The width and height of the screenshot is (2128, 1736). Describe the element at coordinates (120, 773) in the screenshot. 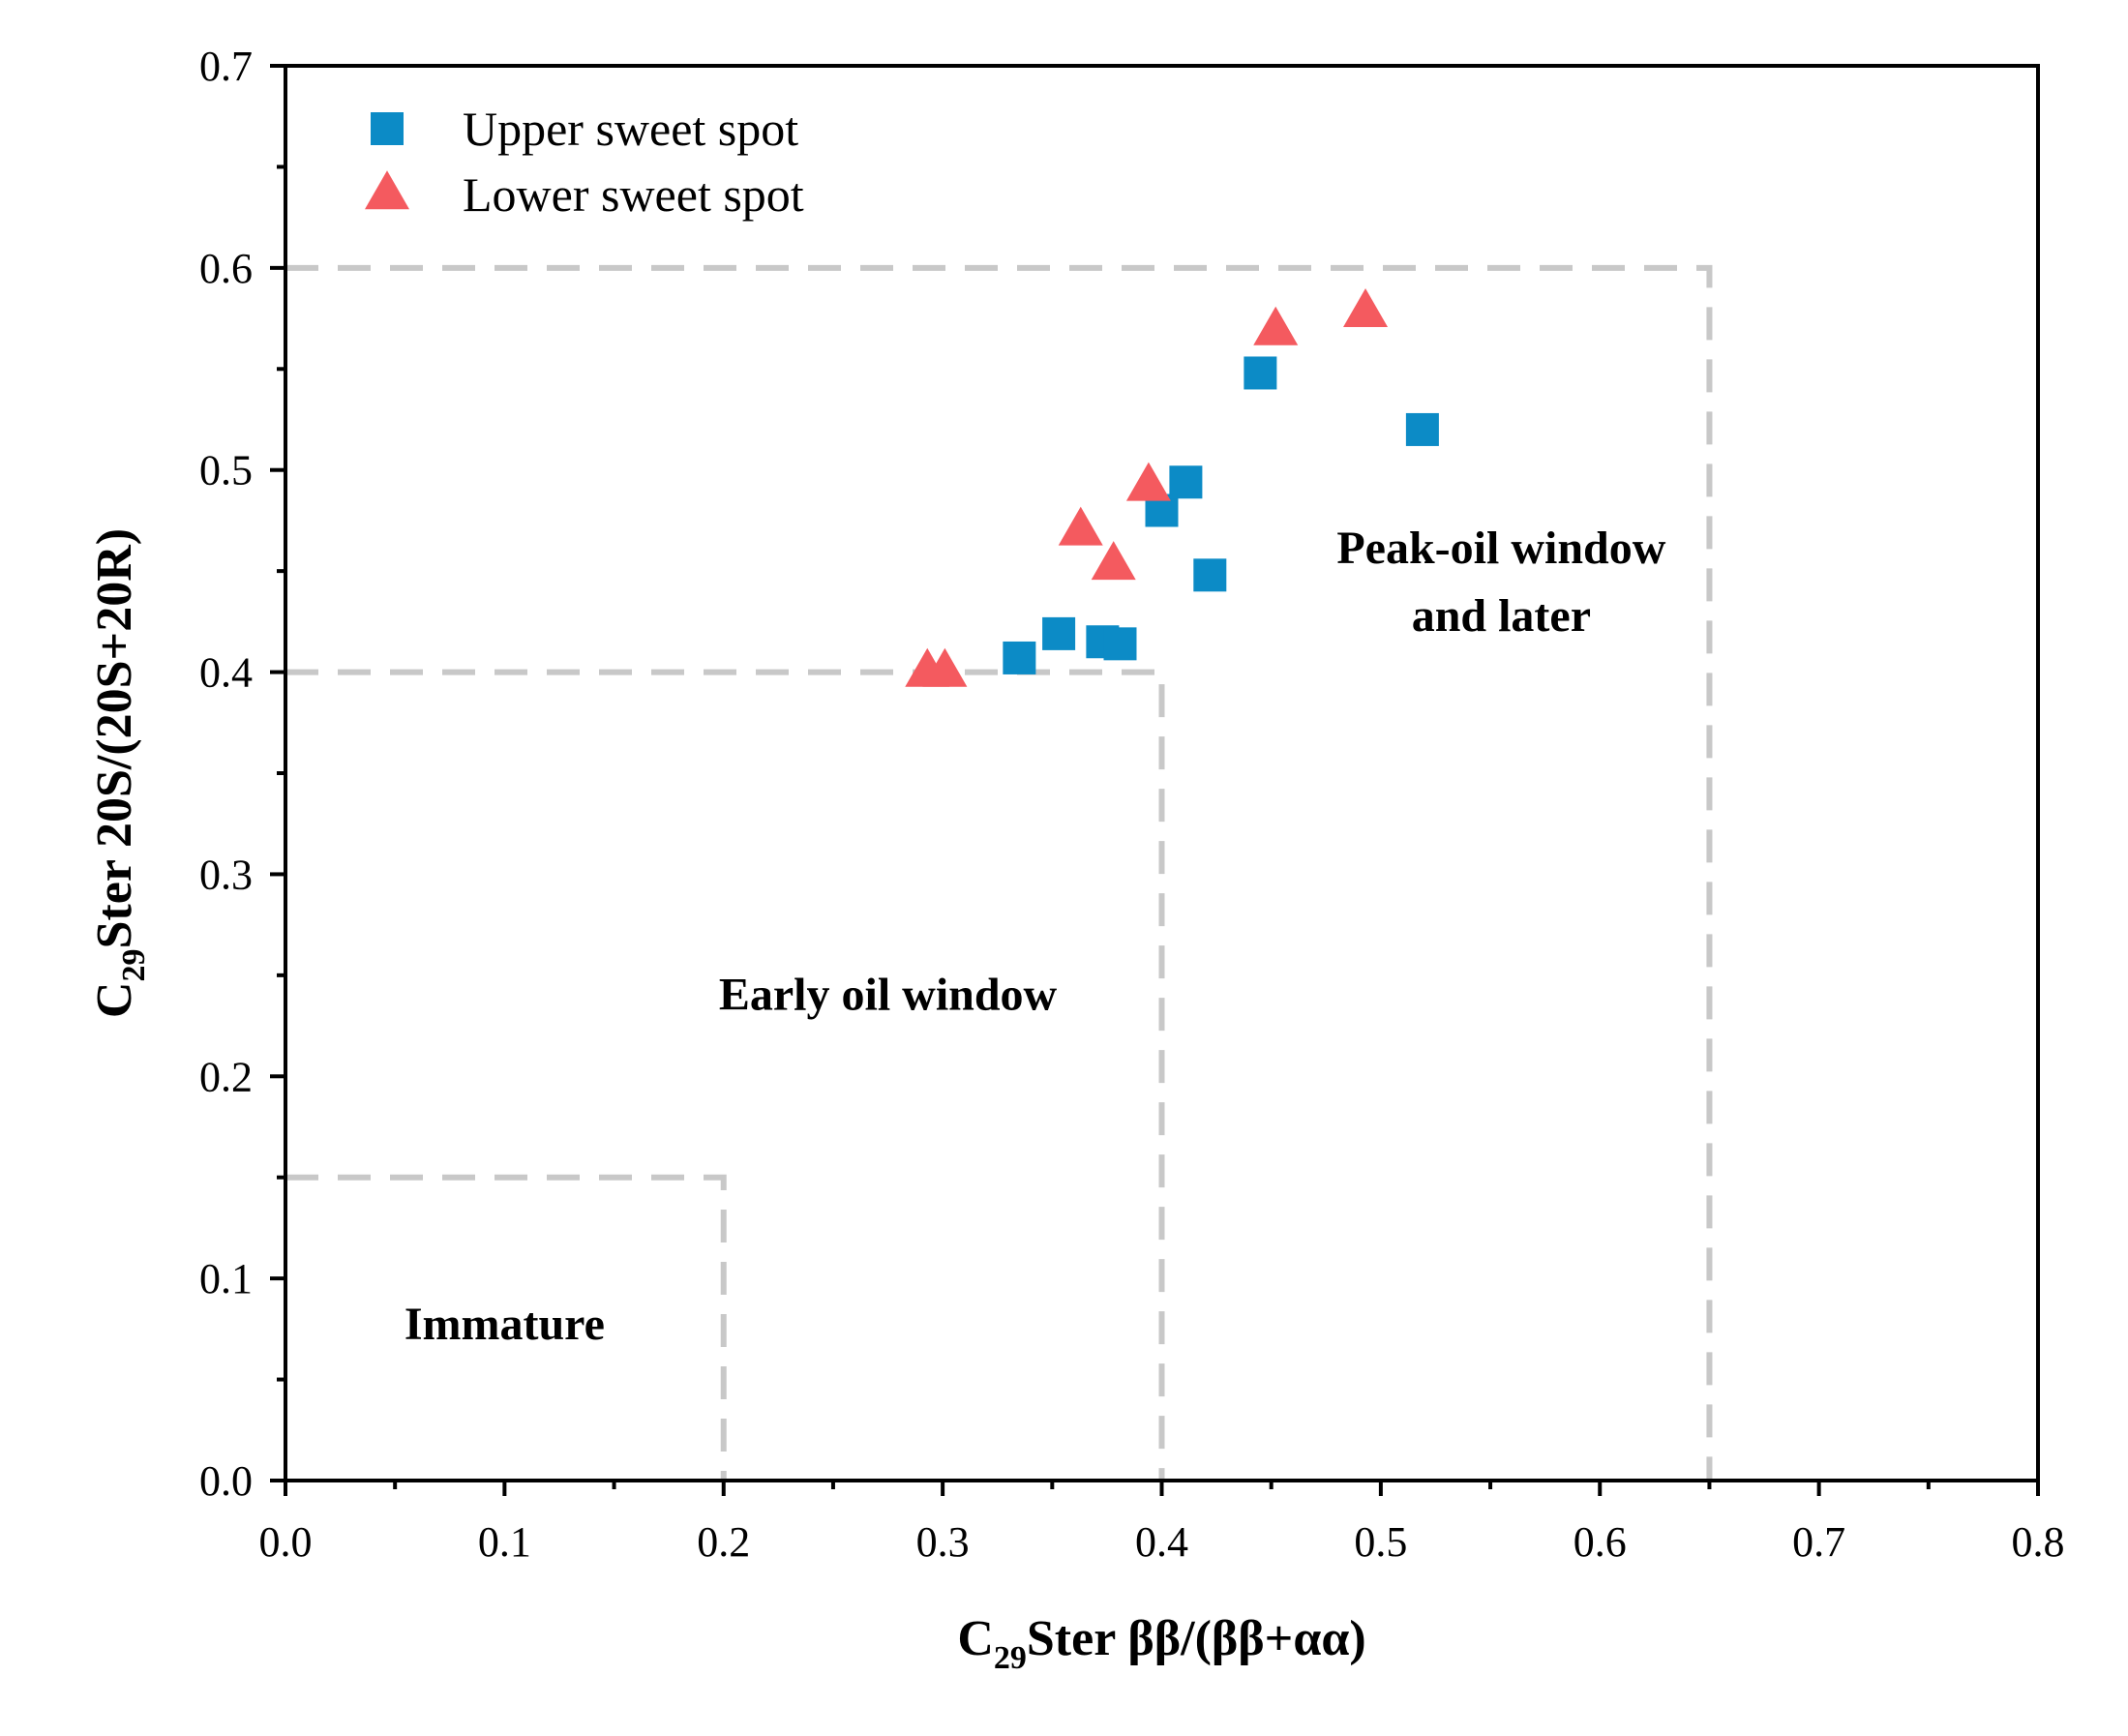

I see `y-axis-title: C29Ster 20S/(20S+20R)` at that location.